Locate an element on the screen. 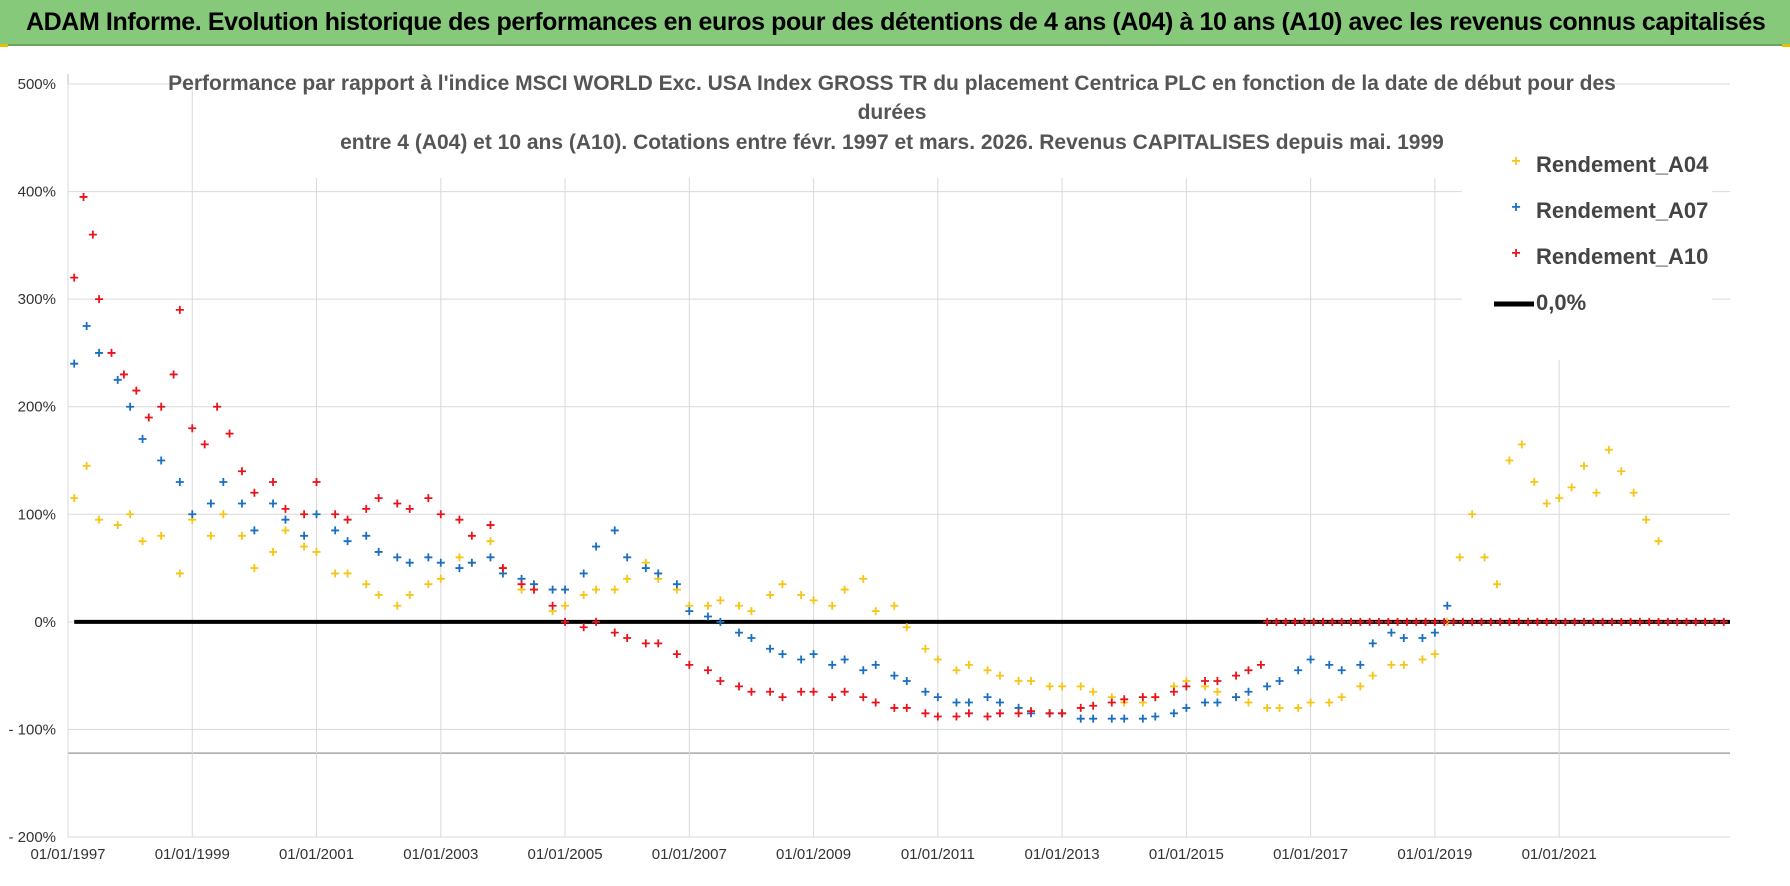 The height and width of the screenshot is (886, 1790). x-tick-label: 01/01/2003 is located at coordinates (440, 854).